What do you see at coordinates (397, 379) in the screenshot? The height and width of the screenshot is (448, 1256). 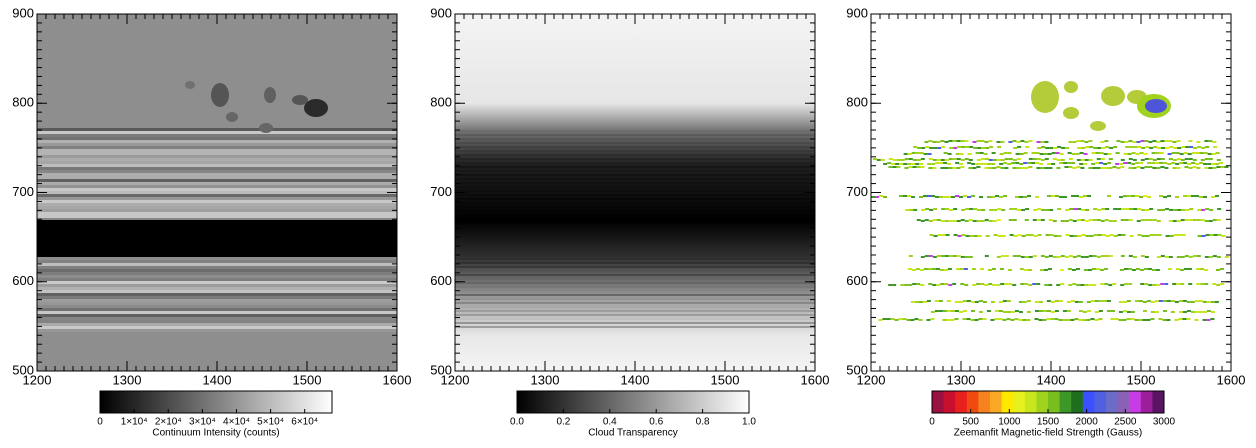 I see `x-tick-label: 1600` at bounding box center [397, 379].